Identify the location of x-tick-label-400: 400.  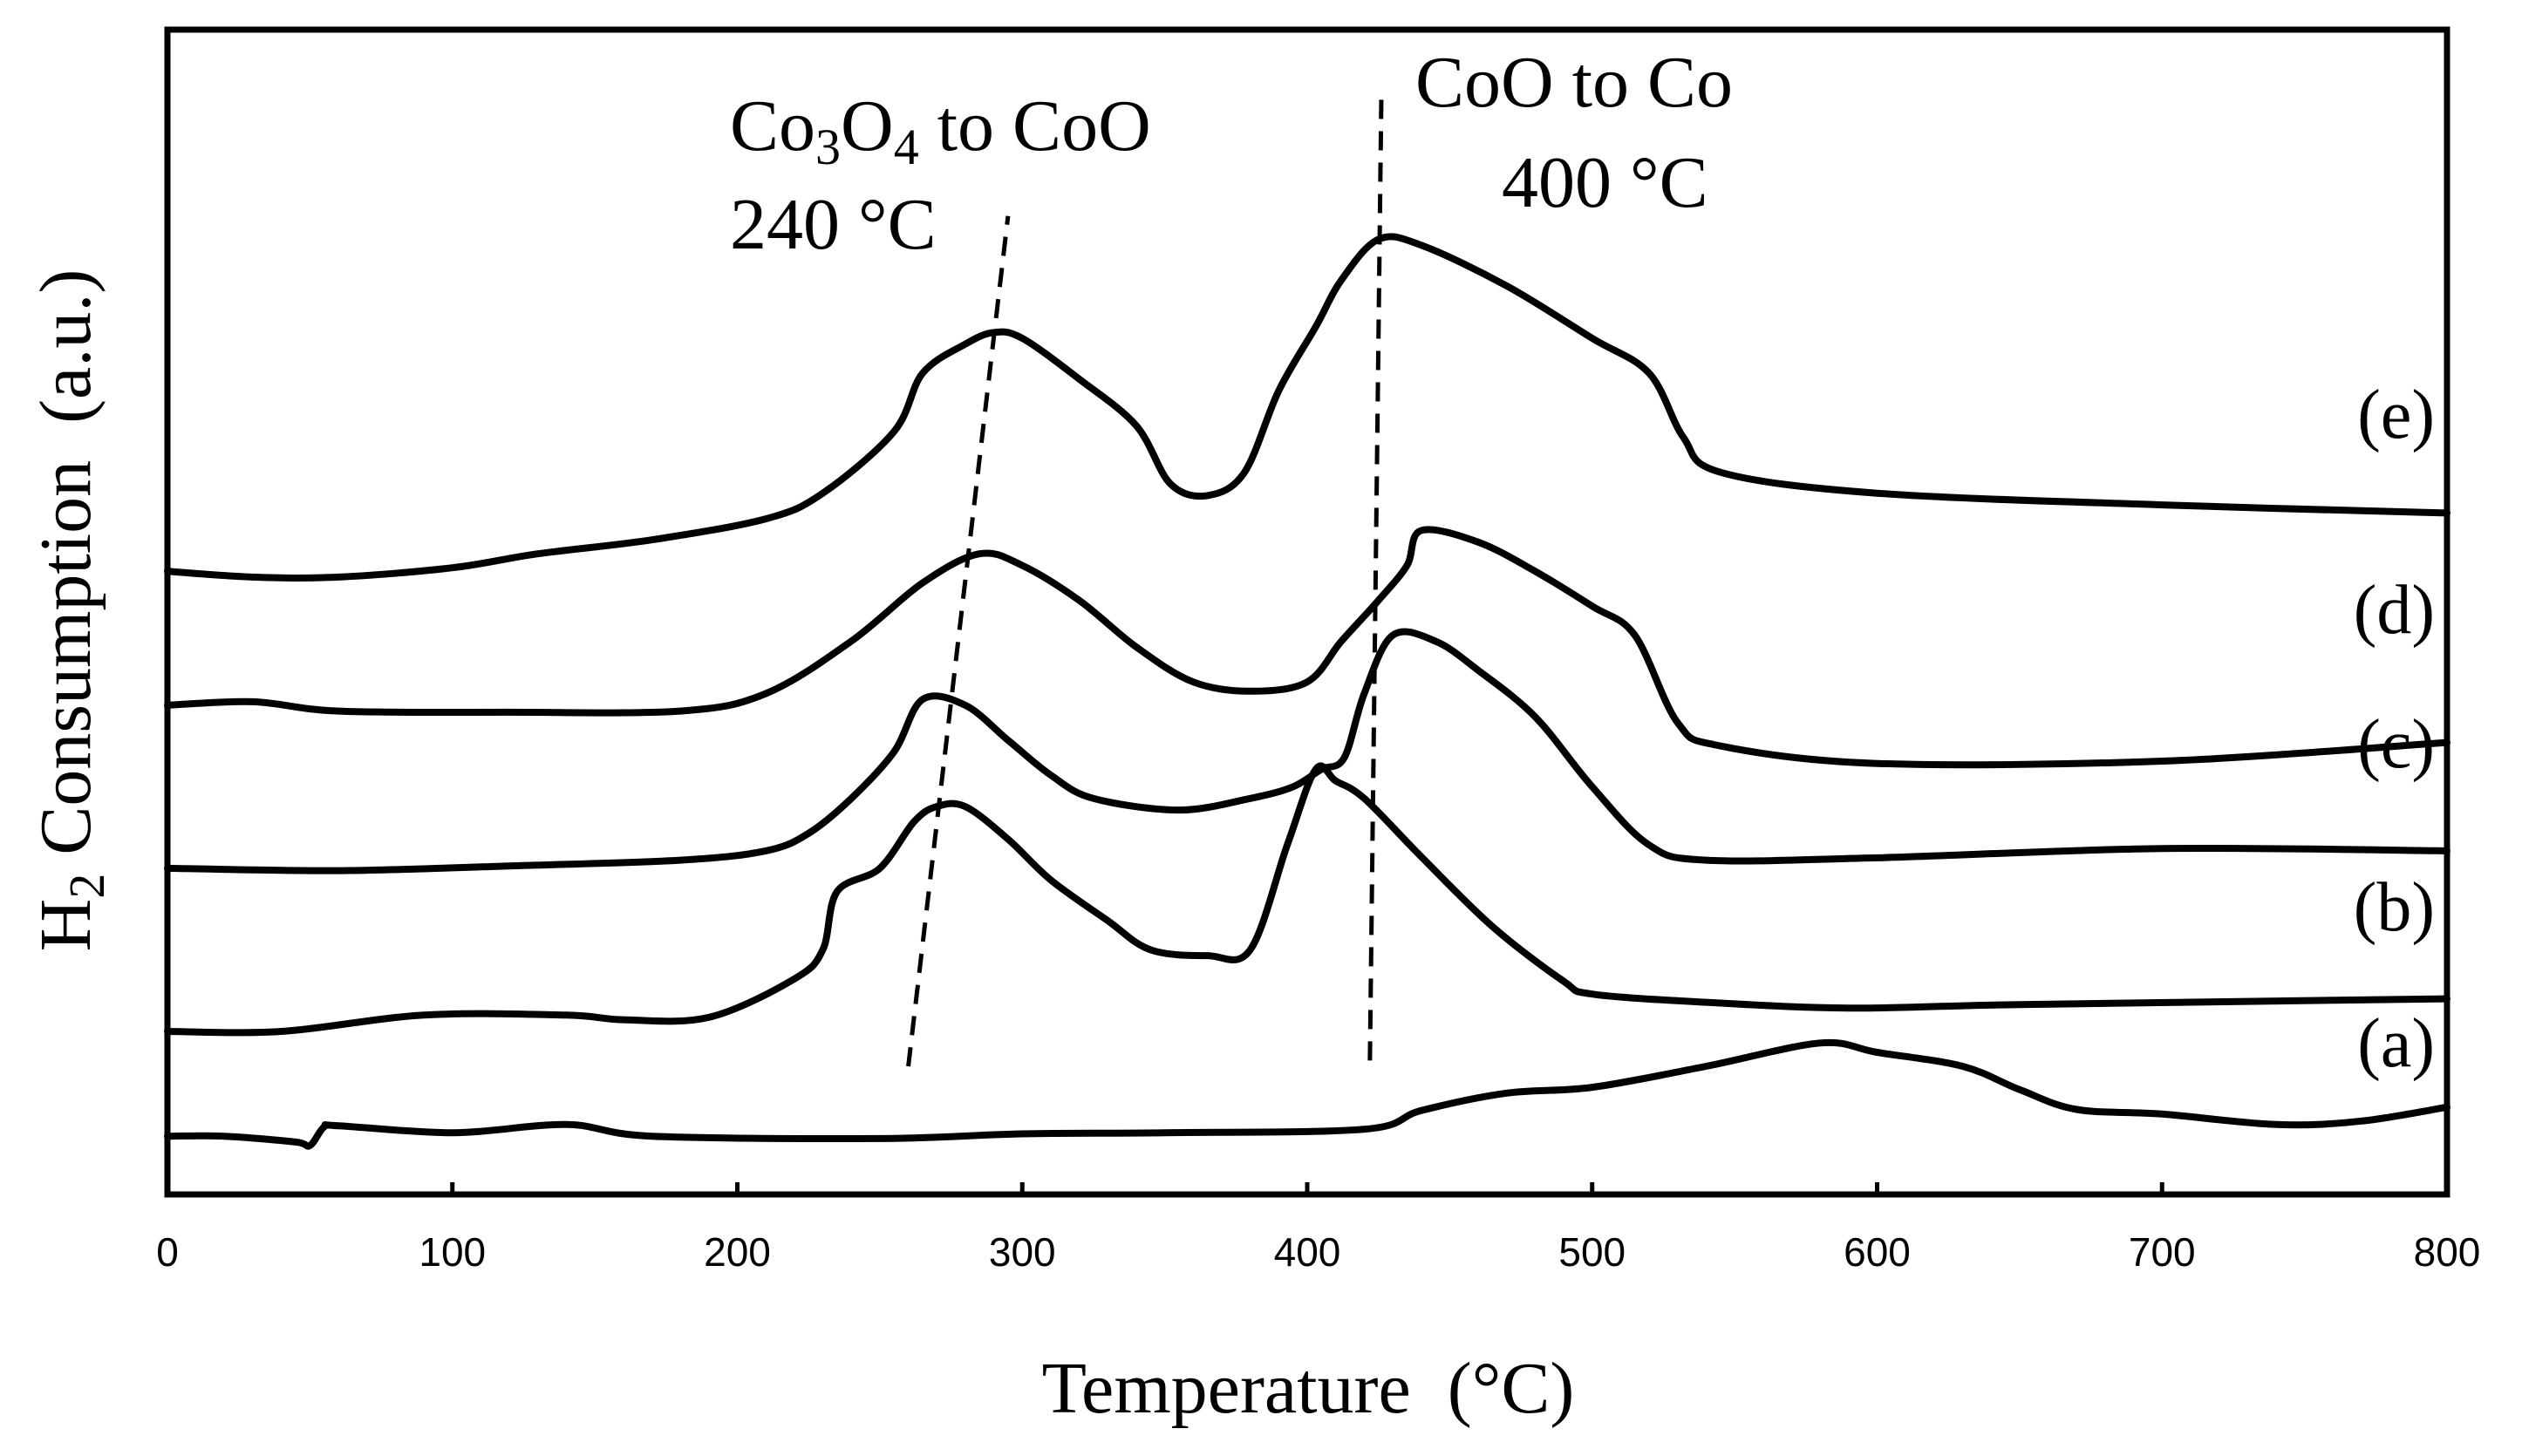
(1307, 1252).